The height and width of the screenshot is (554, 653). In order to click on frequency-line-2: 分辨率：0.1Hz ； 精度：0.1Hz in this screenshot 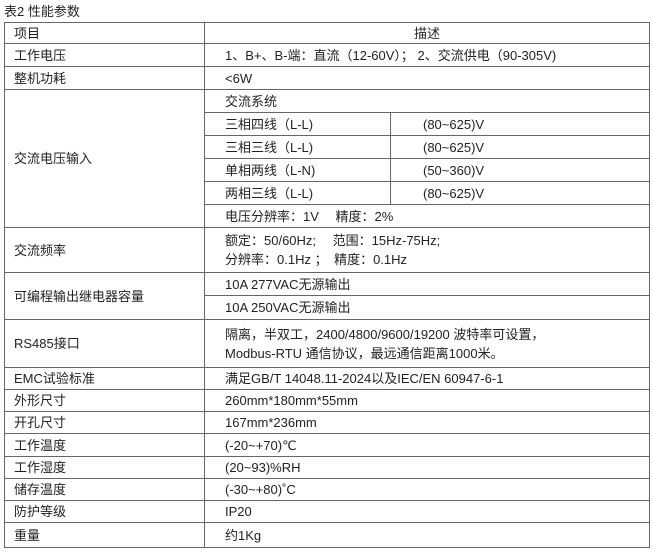, I will do `click(316, 259)`.